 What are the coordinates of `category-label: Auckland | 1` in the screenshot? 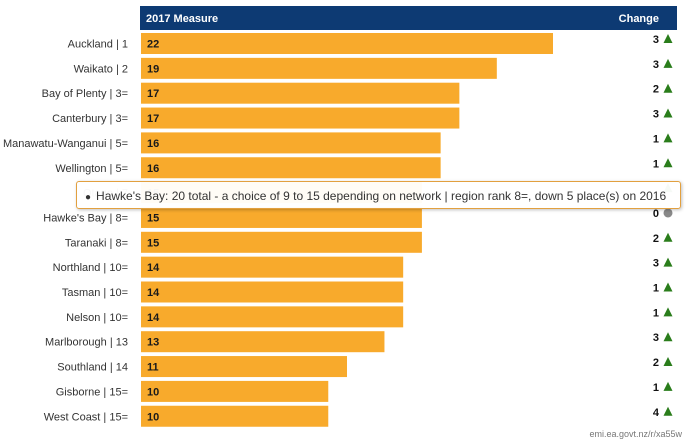 It's located at (98, 45).